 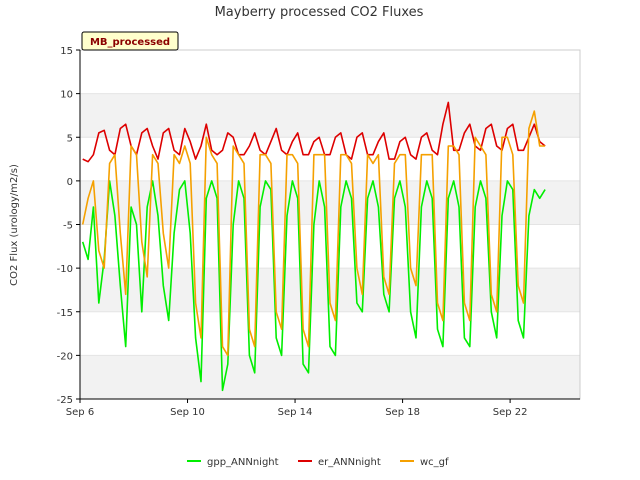 I want to click on x-tick-label: Sep 14, so click(x=295, y=412).